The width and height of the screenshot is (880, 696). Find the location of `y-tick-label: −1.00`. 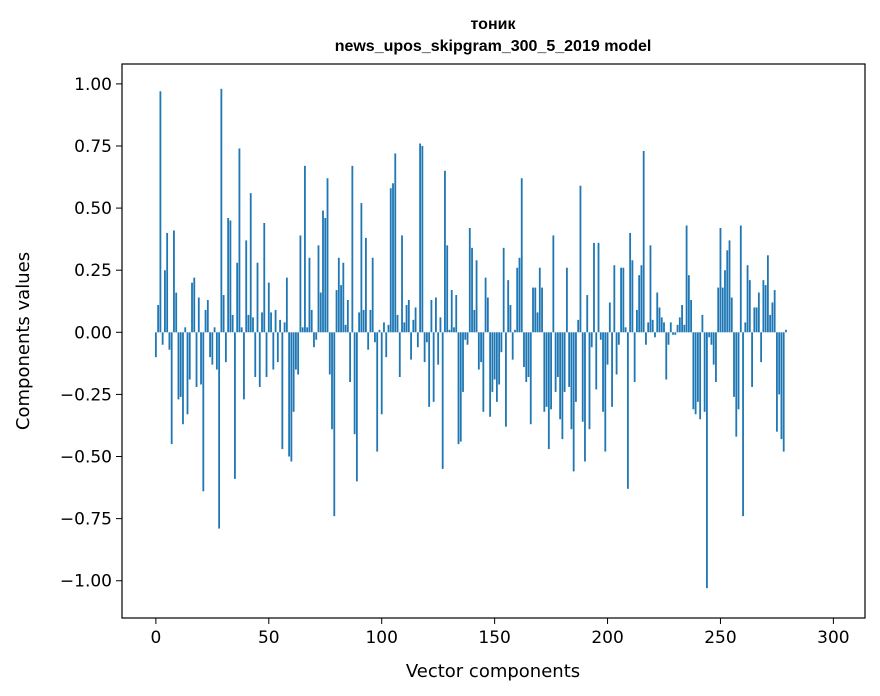

y-tick-label: −1.00 is located at coordinates (86, 582).